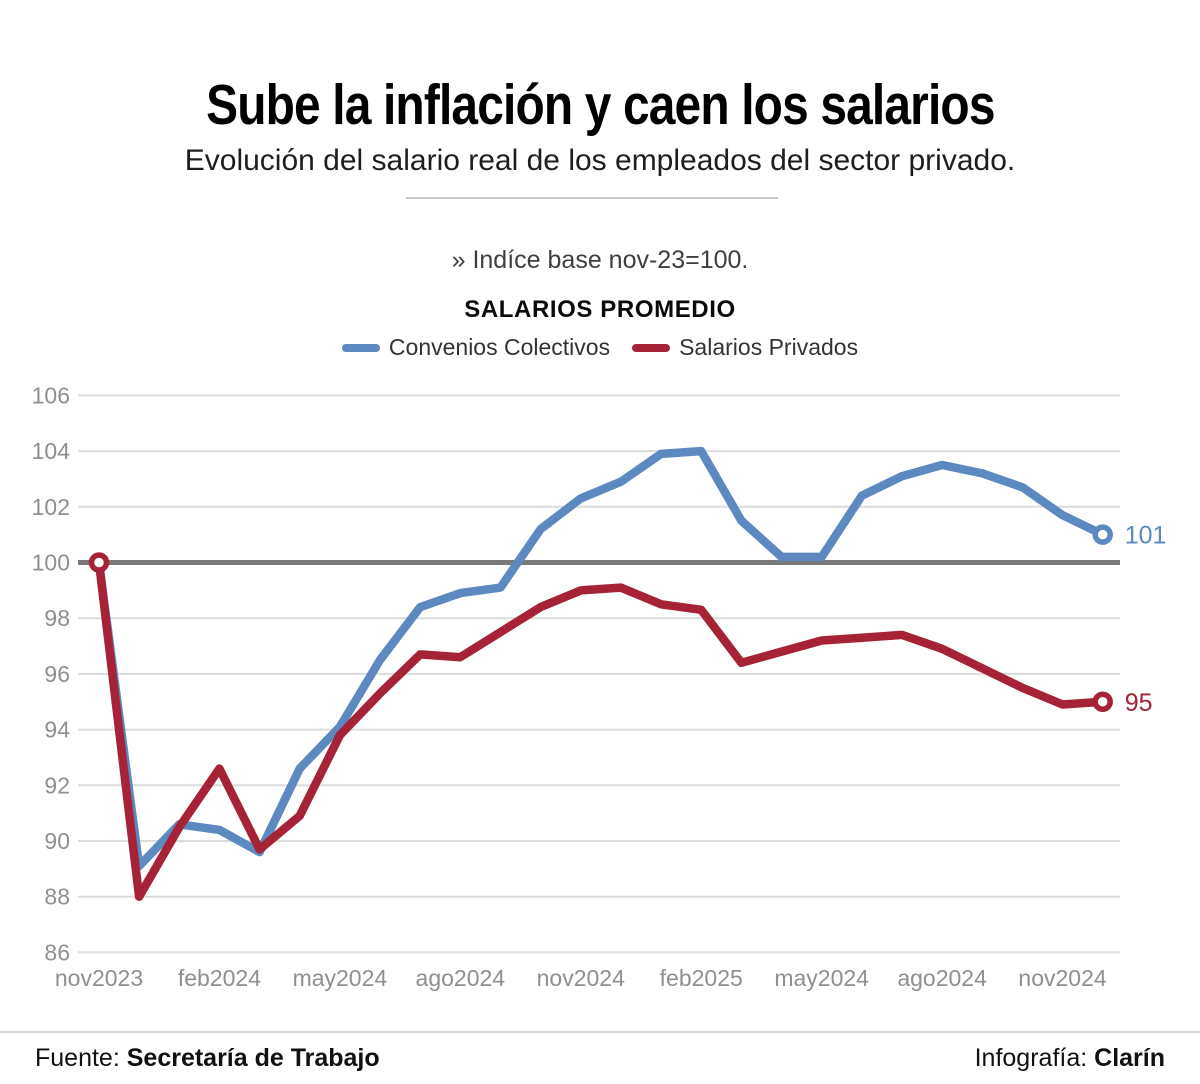 This screenshot has height=1084, width=1200. I want to click on x-axis-tick-label: feb2024, so click(219, 978).